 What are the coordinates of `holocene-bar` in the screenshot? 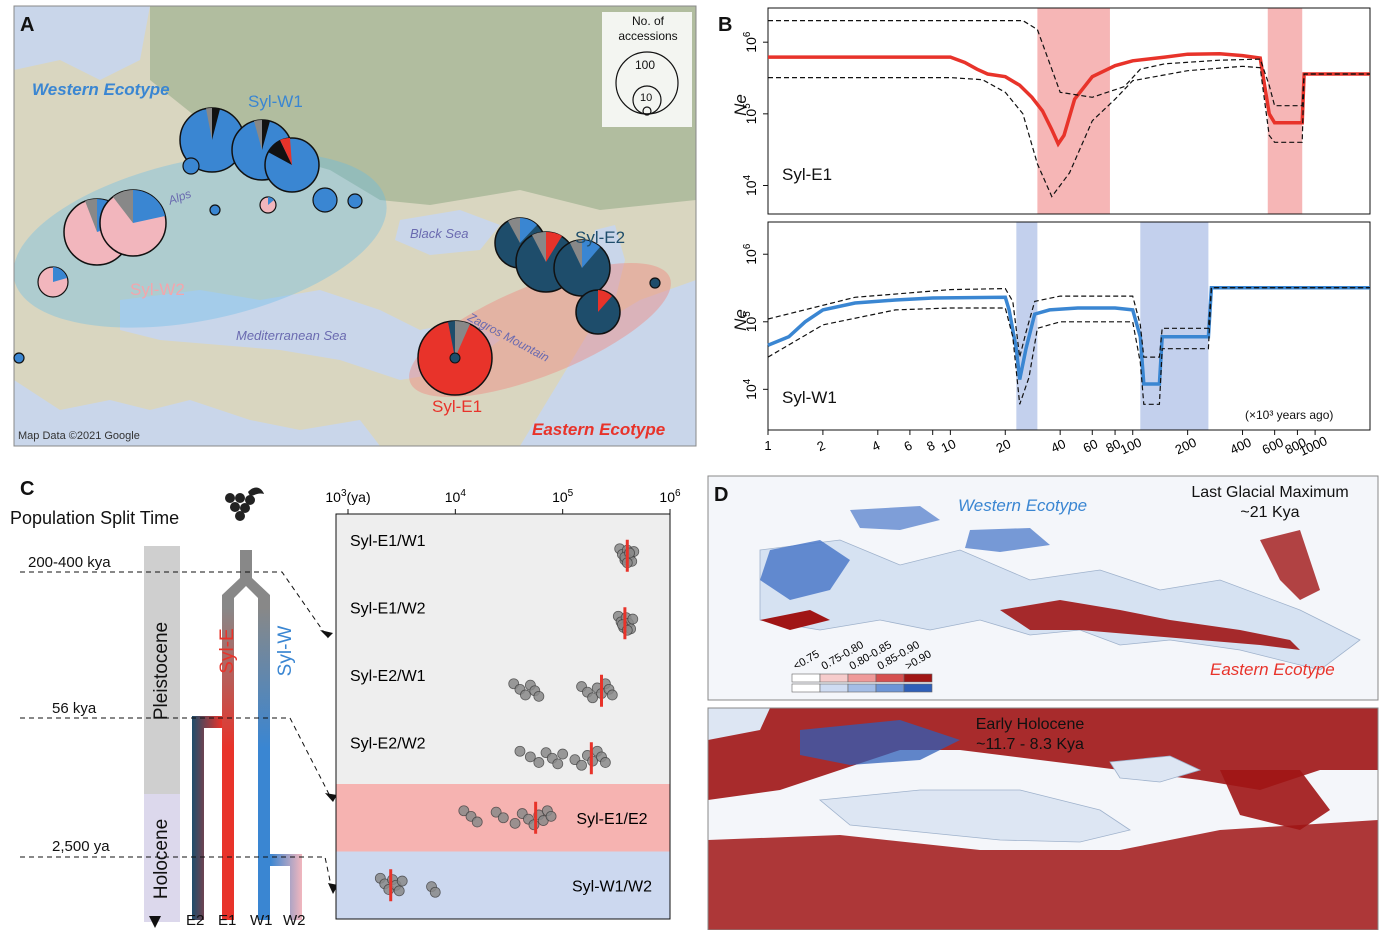 It's located at (162, 858).